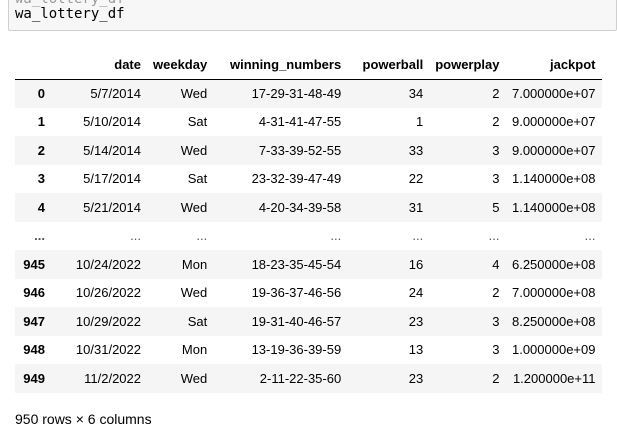 The height and width of the screenshot is (438, 617). I want to click on table-row: 1 5/10/2014 Sat 4-31-41-47-55 1 2 9.000000e+07, so click(308, 122).